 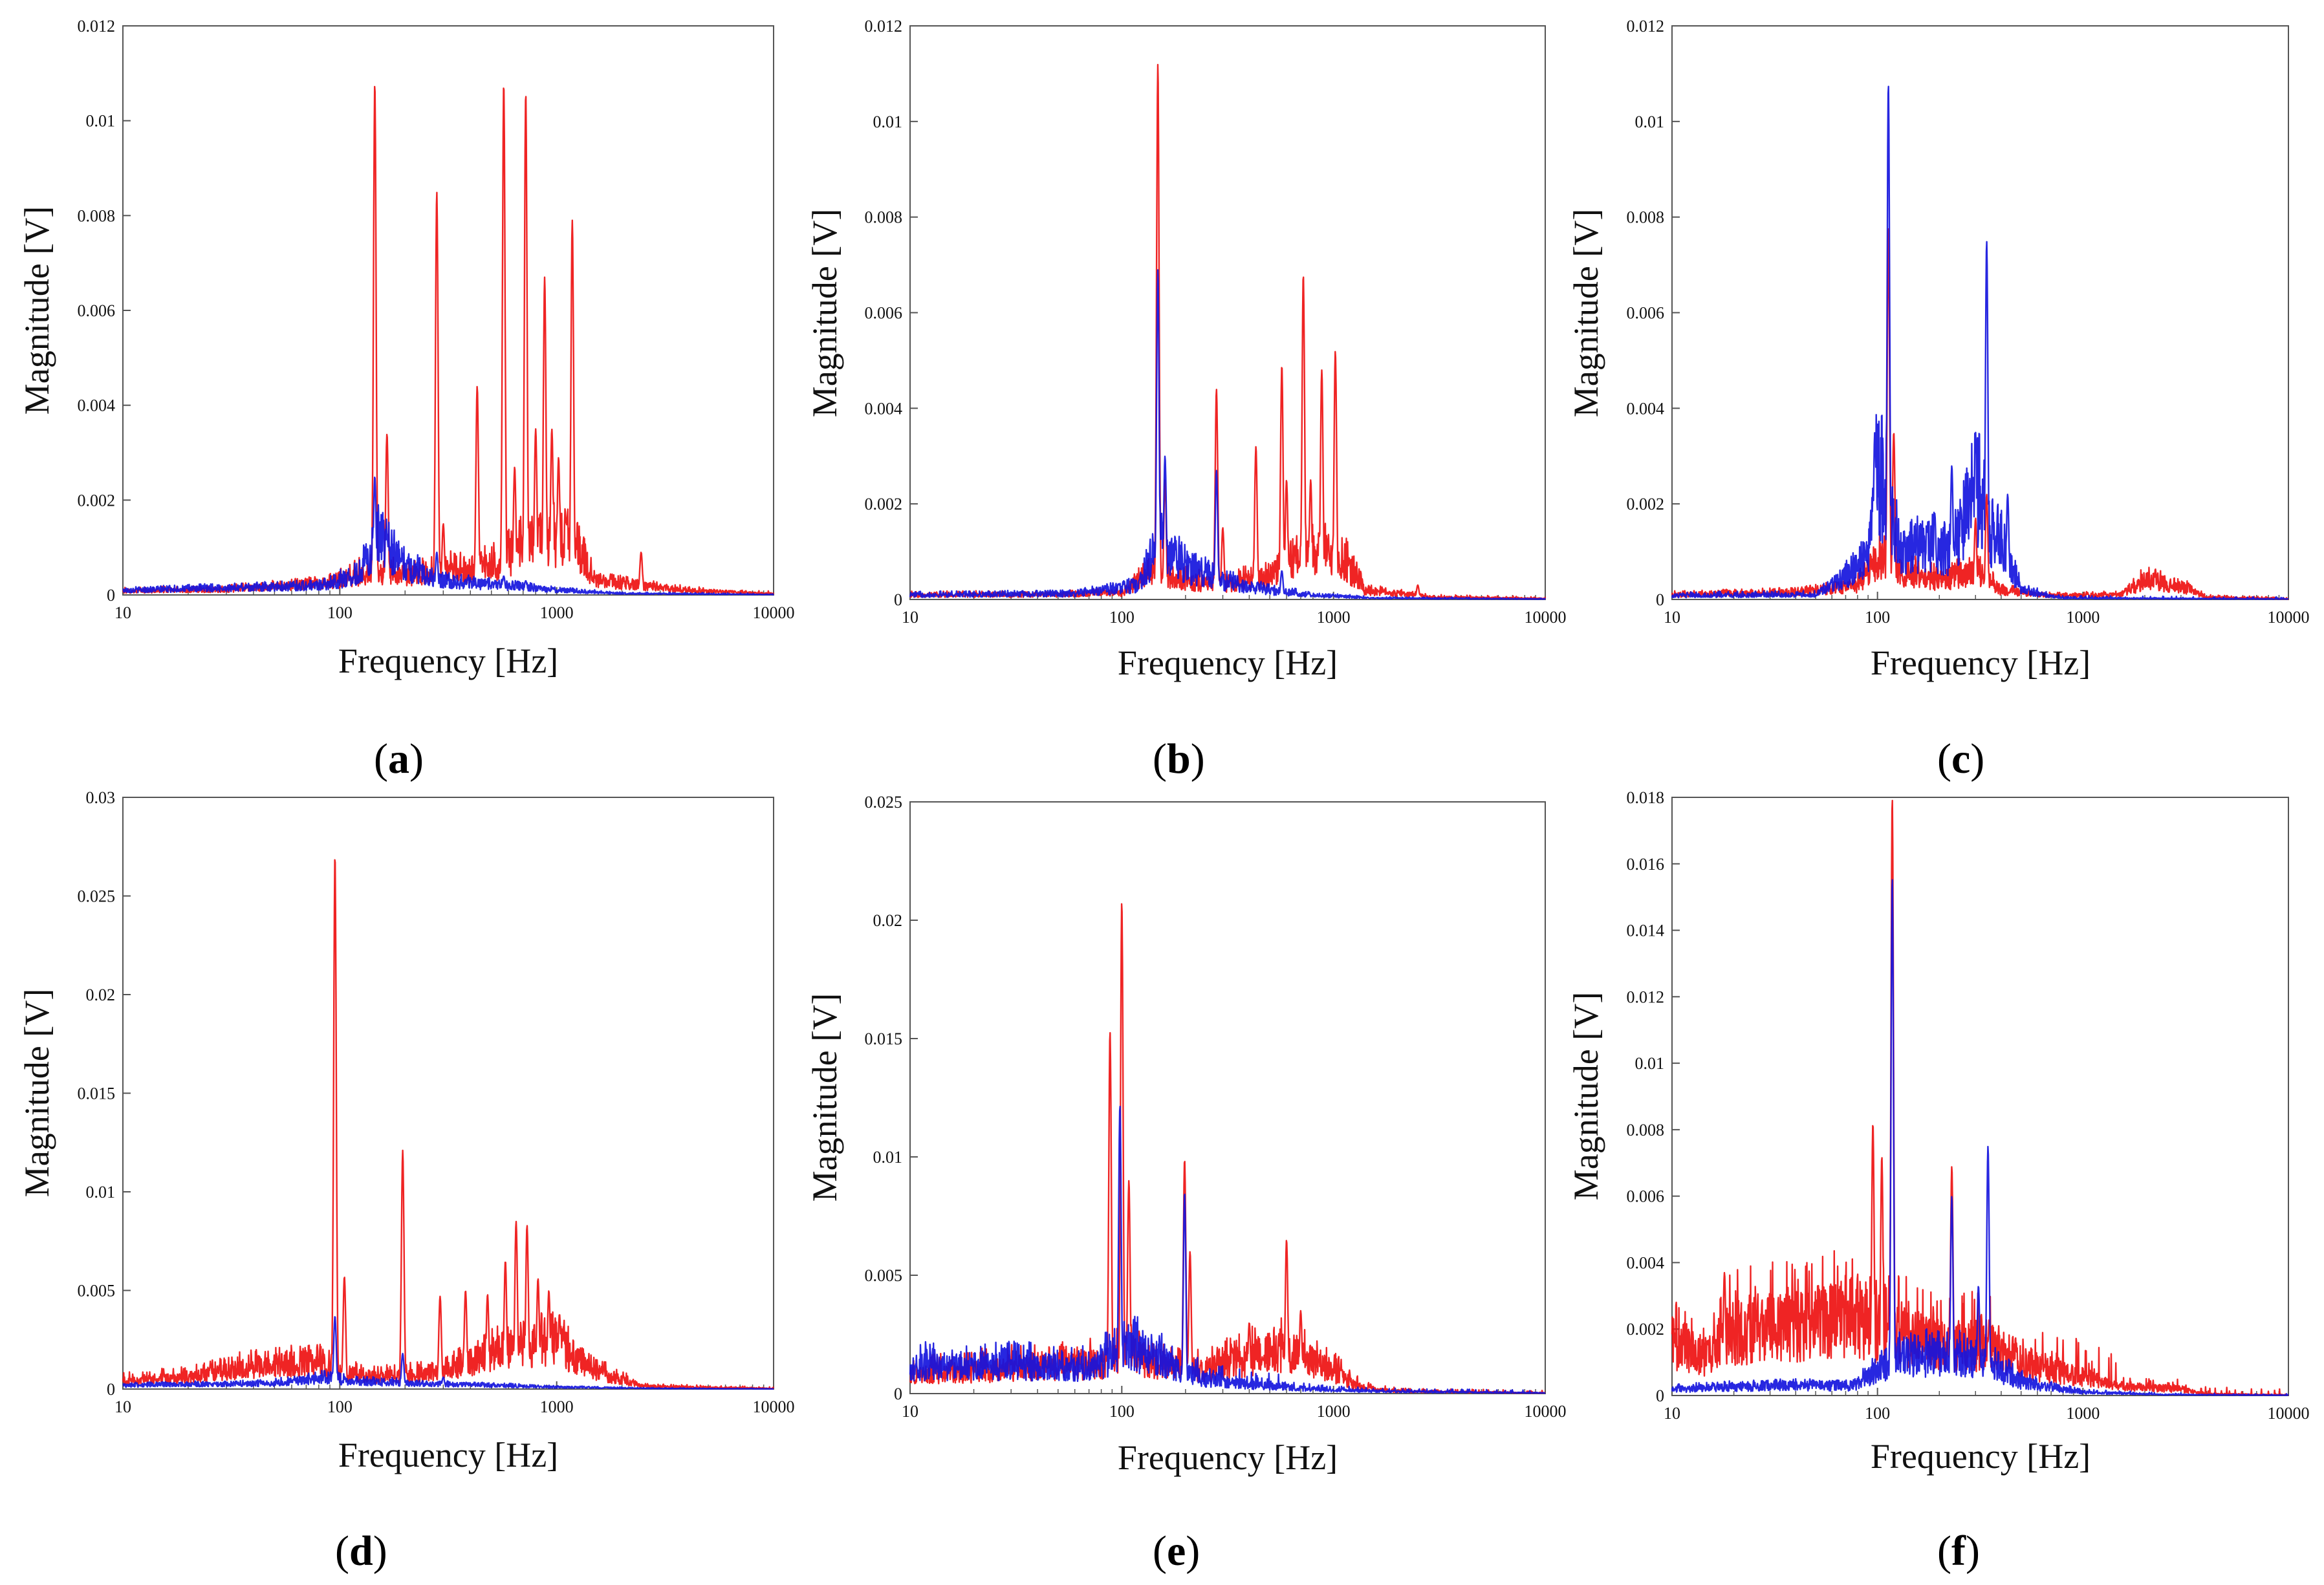 I want to click on caption-letter: b, so click(x=1179, y=758).